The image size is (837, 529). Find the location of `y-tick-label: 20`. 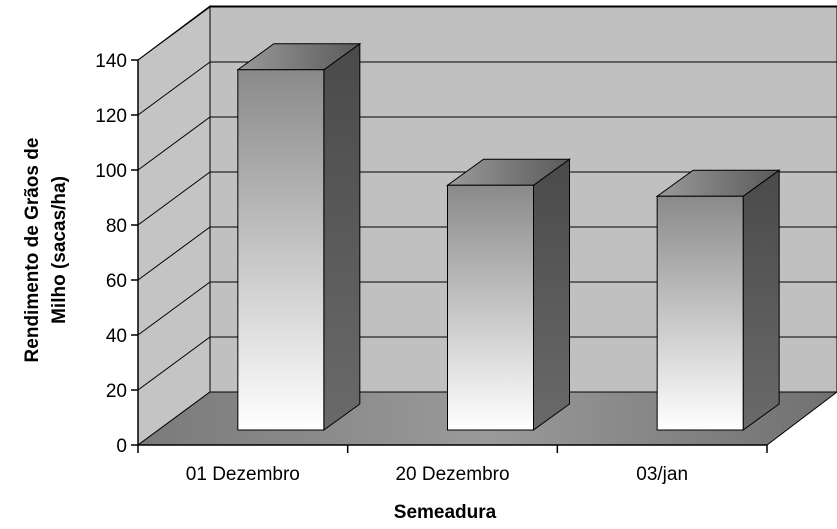

y-tick-label: 20 is located at coordinates (116, 391).